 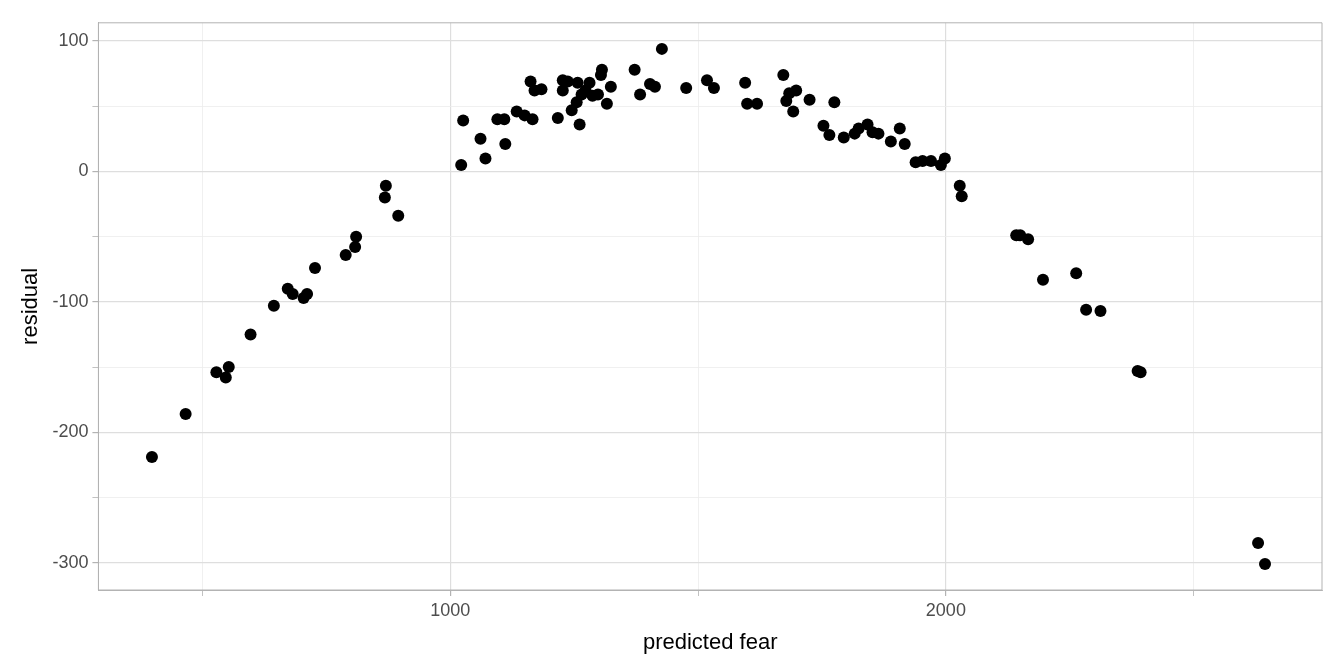 I want to click on x-axis-title: predicted fear, so click(x=710, y=641).